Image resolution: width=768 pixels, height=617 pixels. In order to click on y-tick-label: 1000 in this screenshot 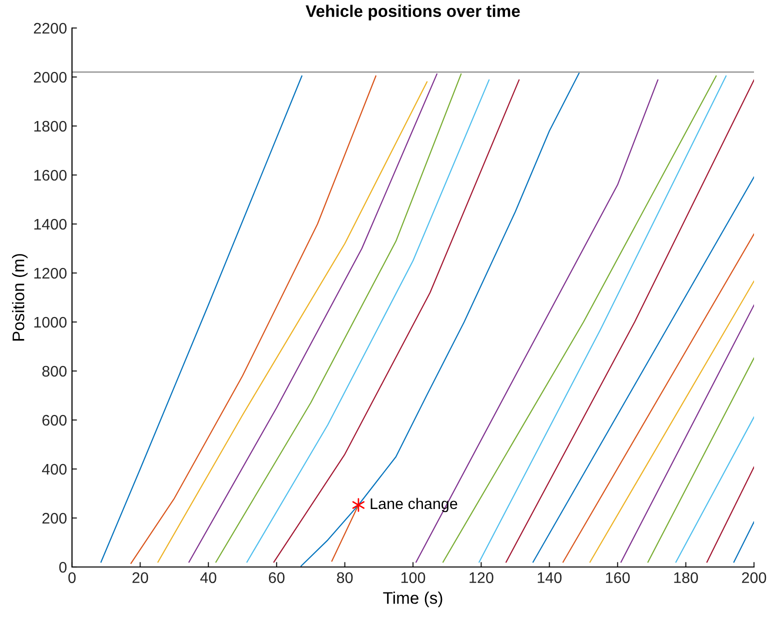, I will do `click(50, 322)`.